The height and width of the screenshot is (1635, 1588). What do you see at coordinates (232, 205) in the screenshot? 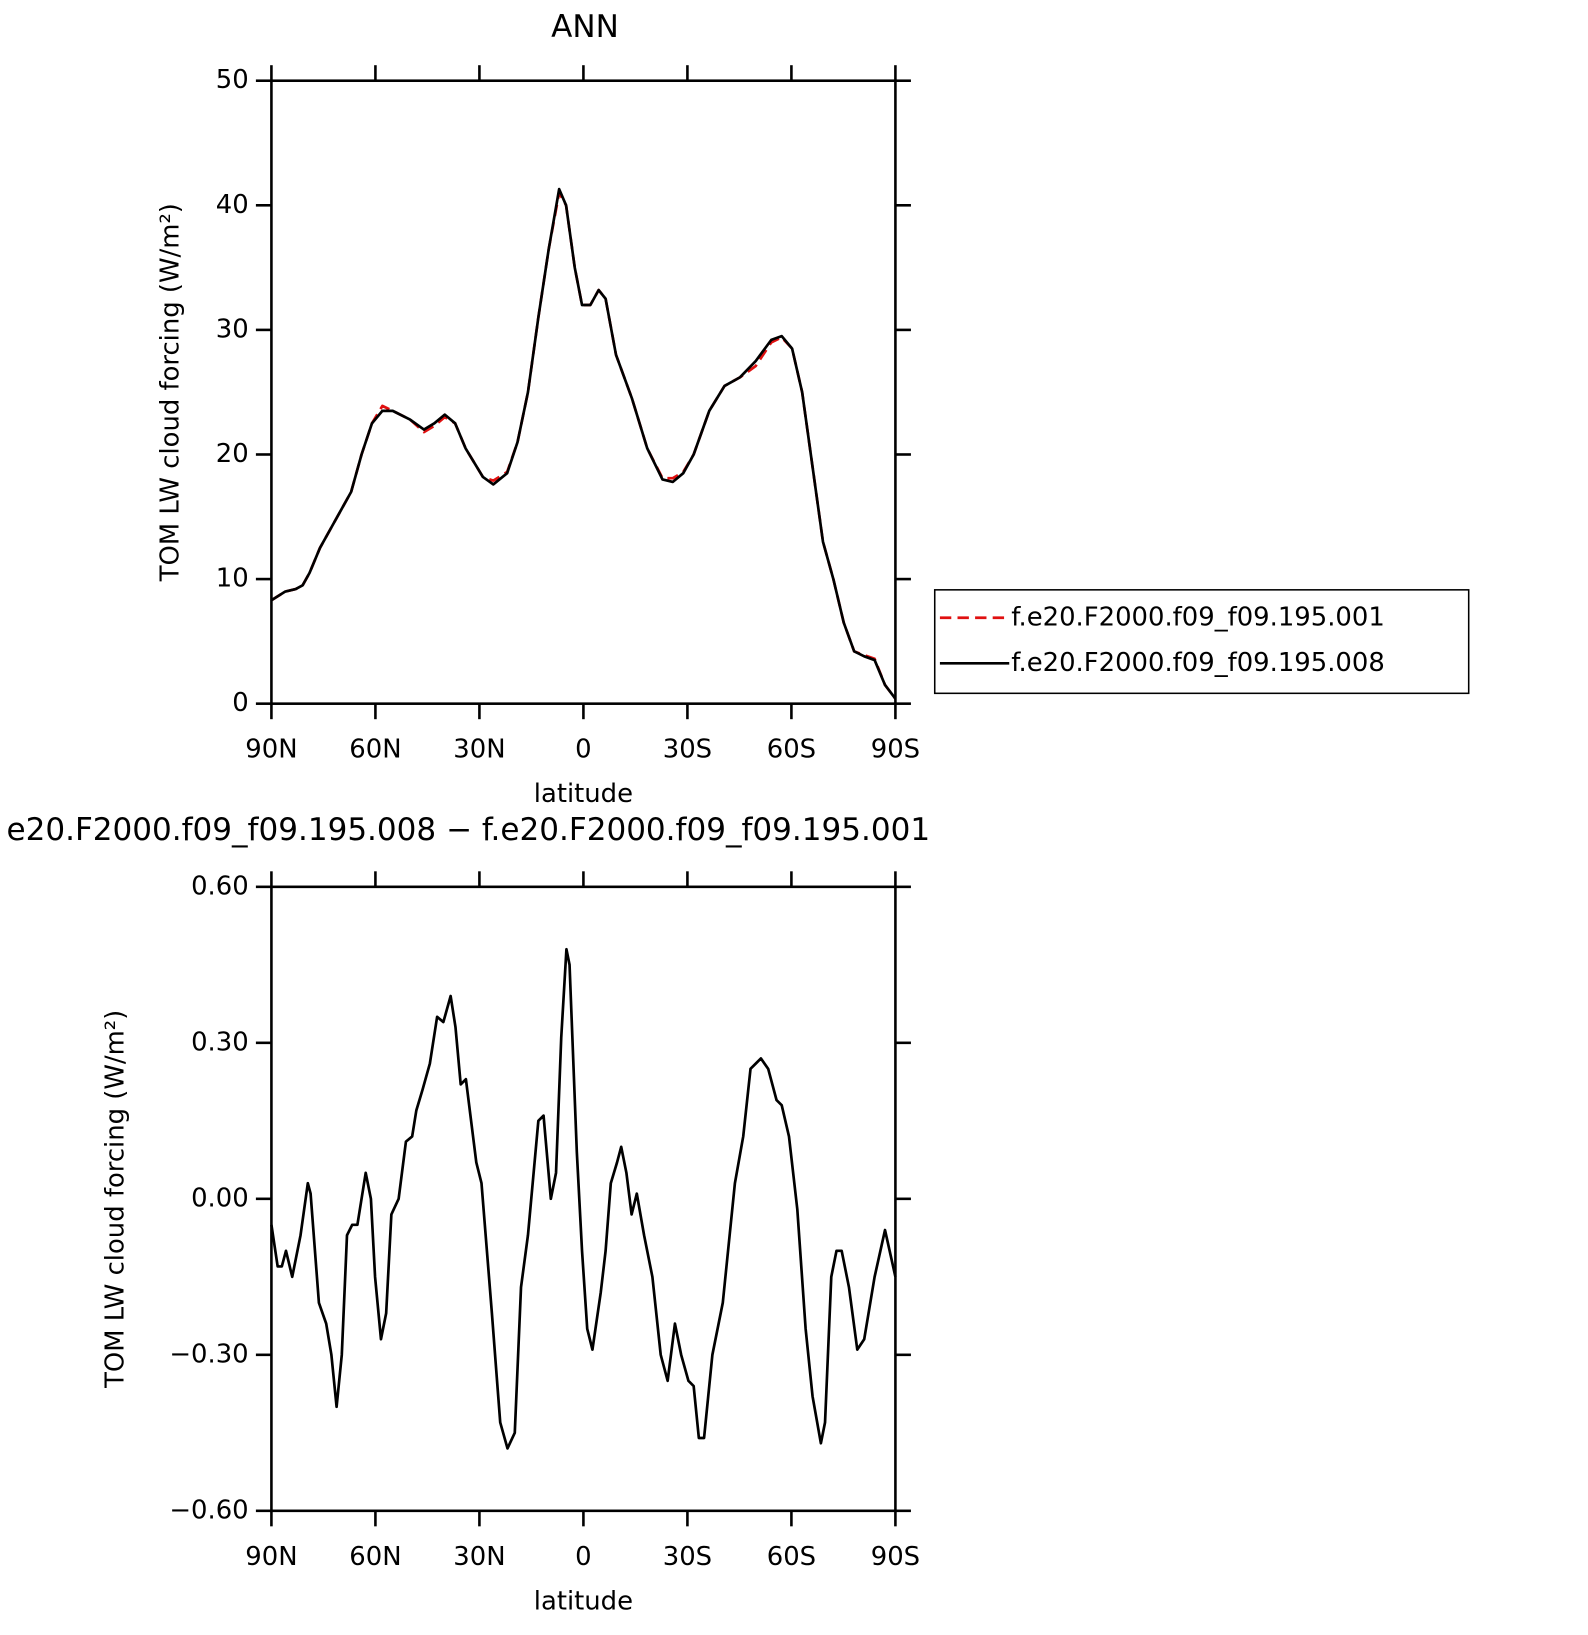
I see `y-tick-label: 40` at bounding box center [232, 205].